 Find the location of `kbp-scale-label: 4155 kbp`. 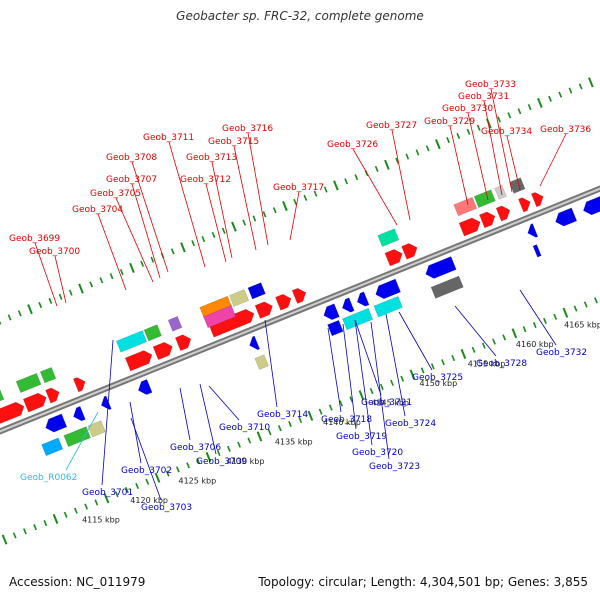

kbp-scale-label: 4155 kbp is located at coordinates (487, 363).